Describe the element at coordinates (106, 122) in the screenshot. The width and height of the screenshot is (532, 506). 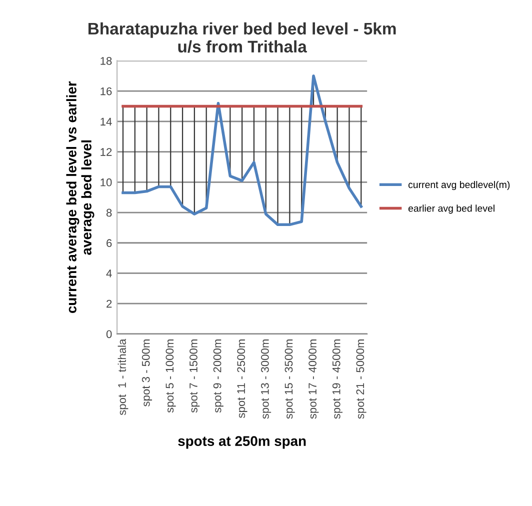
I see `y-tick-label: 14` at that location.